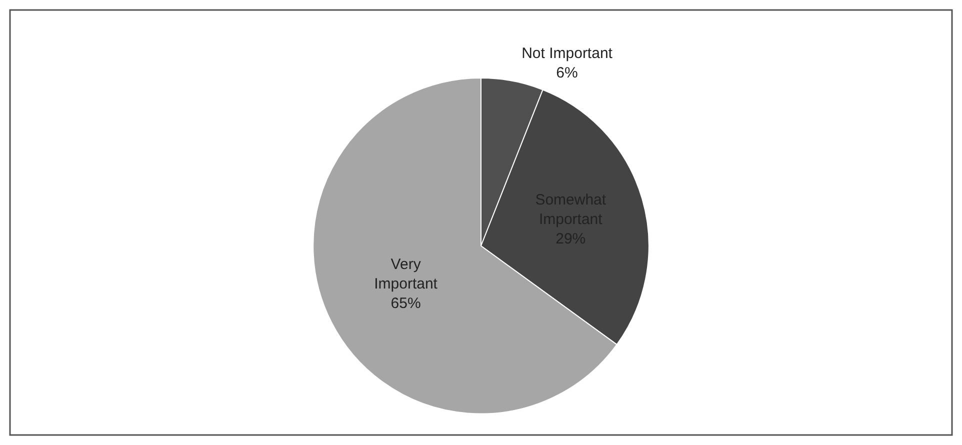 The height and width of the screenshot is (445, 962). Describe the element at coordinates (405, 303) in the screenshot. I see `data-label: 65%` at that location.